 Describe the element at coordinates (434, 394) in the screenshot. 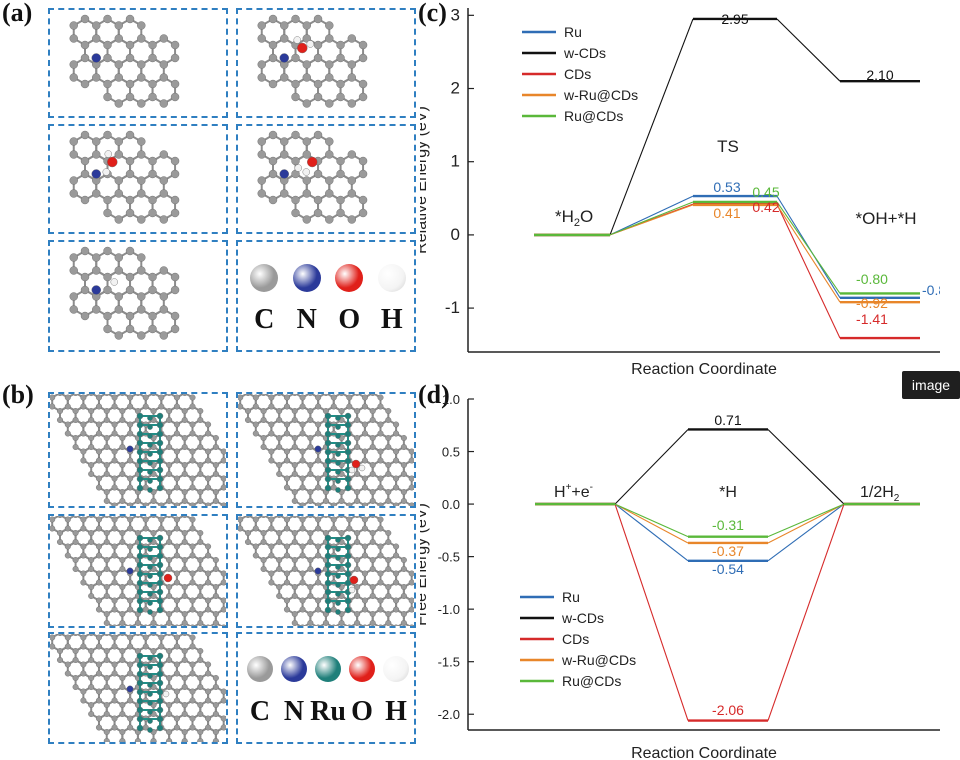

I see `panel-label-d: (d)` at that location.